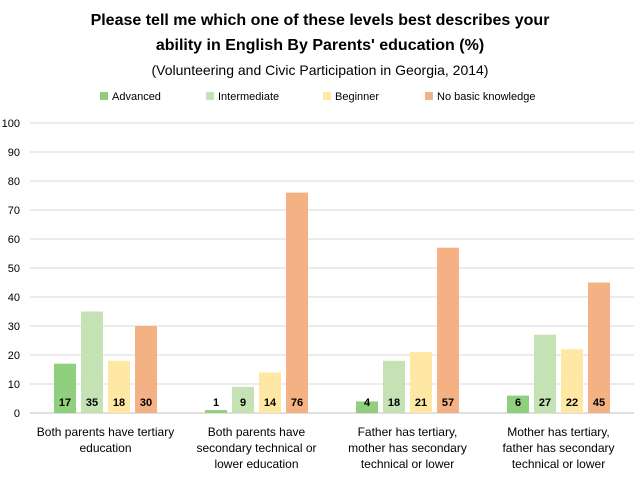 The image size is (640, 480). I want to click on data-label: 14, so click(270, 403).